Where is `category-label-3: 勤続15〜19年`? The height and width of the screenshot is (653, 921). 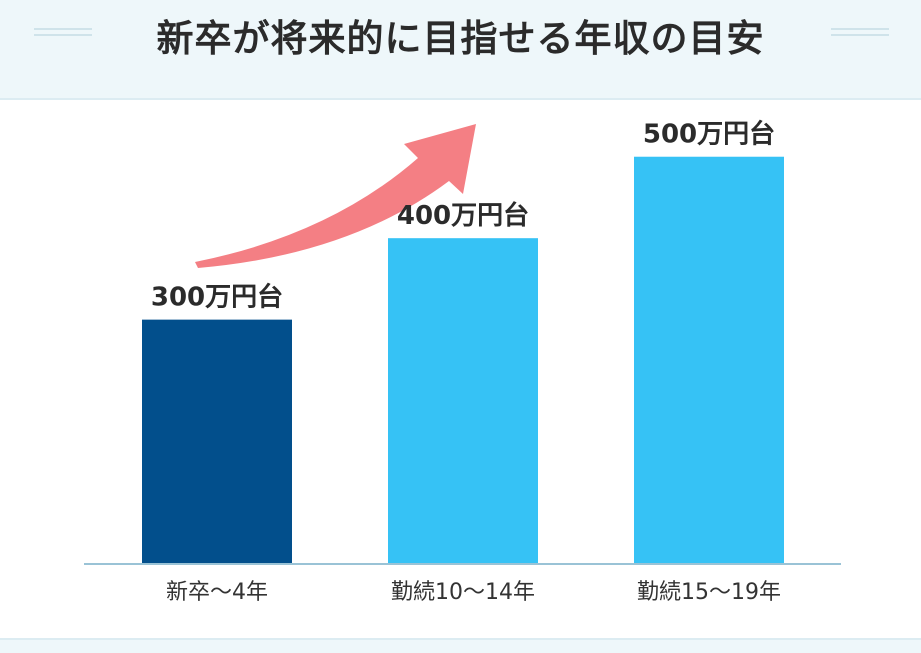
category-label-3: 勤続15〜19年 is located at coordinates (709, 592).